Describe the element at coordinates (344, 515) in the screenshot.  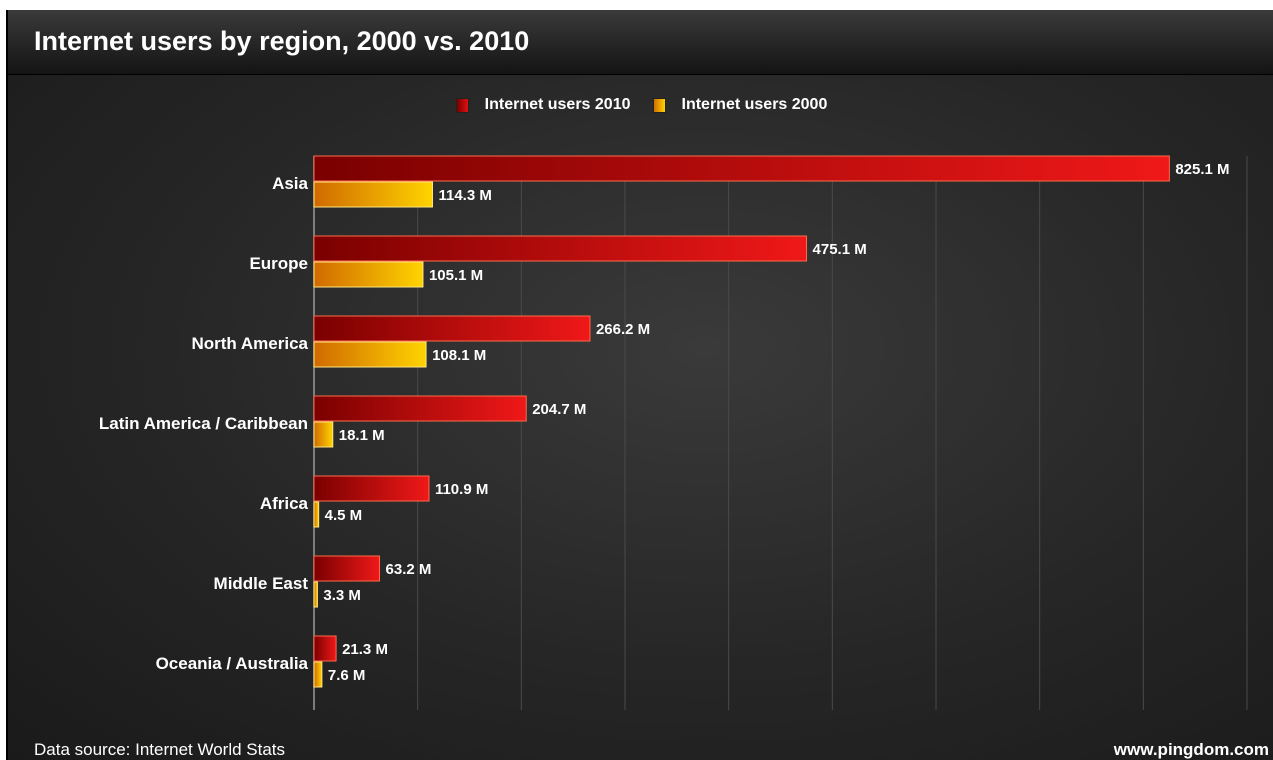
I see `data-label: 4.5 M` at that location.